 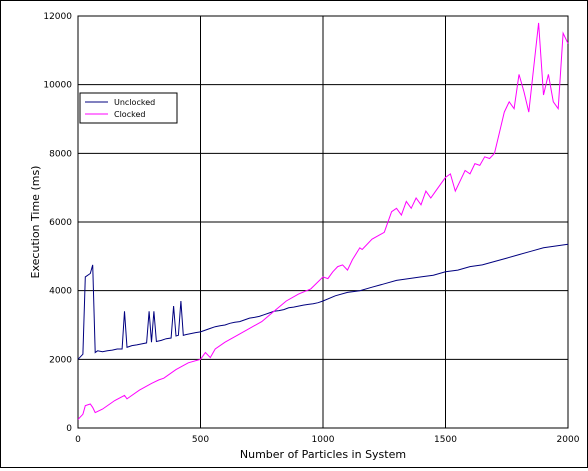 I want to click on y-tick-label: 8000, so click(x=60, y=154).